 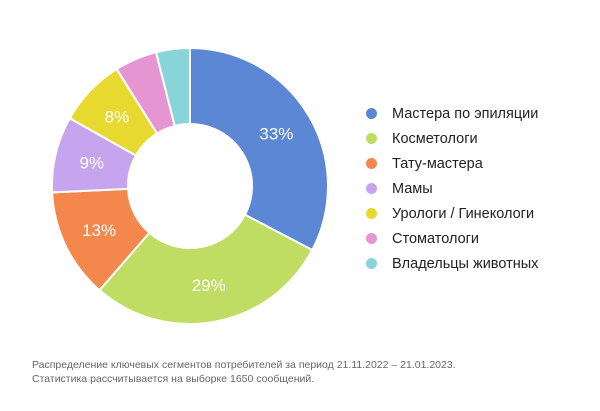 What do you see at coordinates (437, 163) in the screenshot?
I see `legend-label: Тату-мастера` at bounding box center [437, 163].